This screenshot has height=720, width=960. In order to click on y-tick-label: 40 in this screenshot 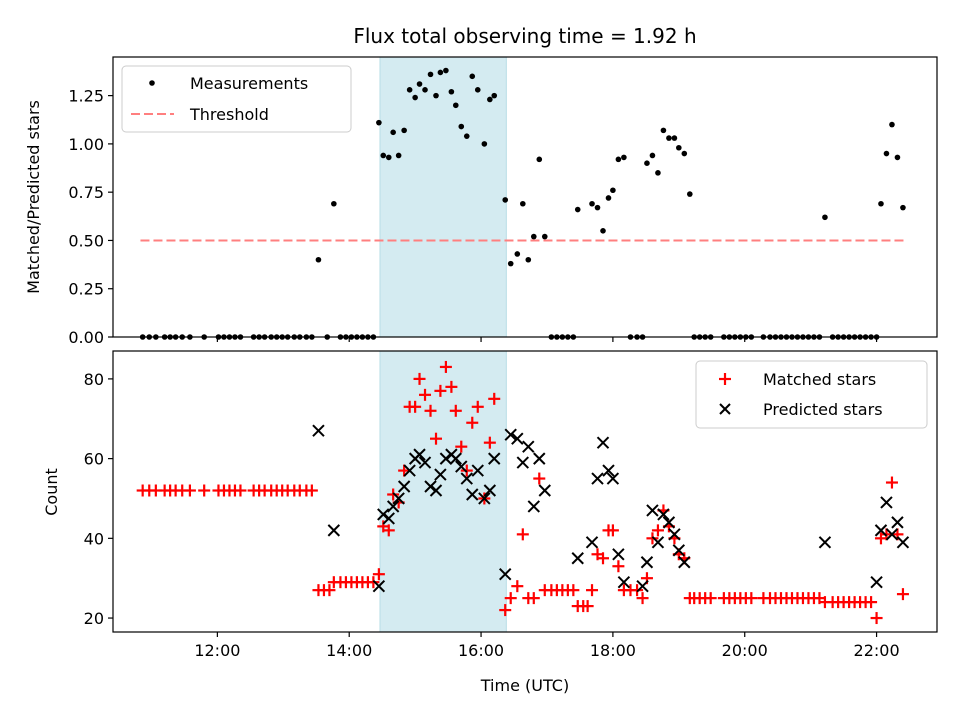, I will do `click(94, 538)`.